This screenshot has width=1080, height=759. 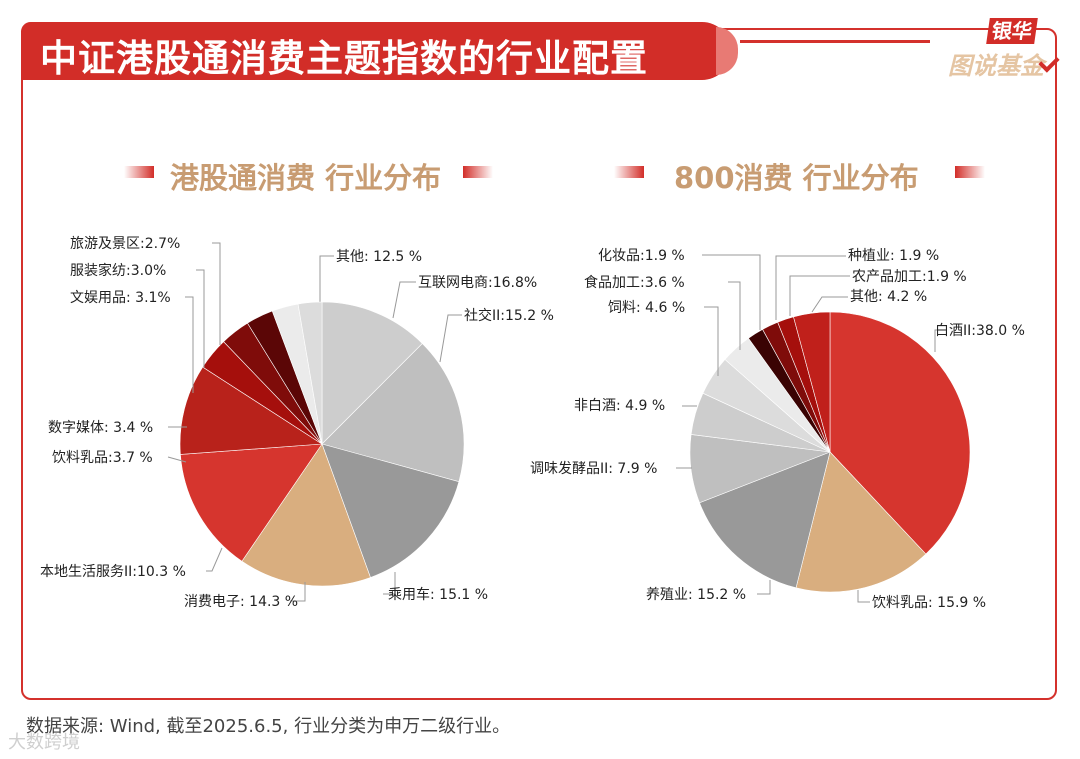 What do you see at coordinates (125, 244) in the screenshot?
I see `pie1-data-label-10: 旅游及景区:2.7%` at bounding box center [125, 244].